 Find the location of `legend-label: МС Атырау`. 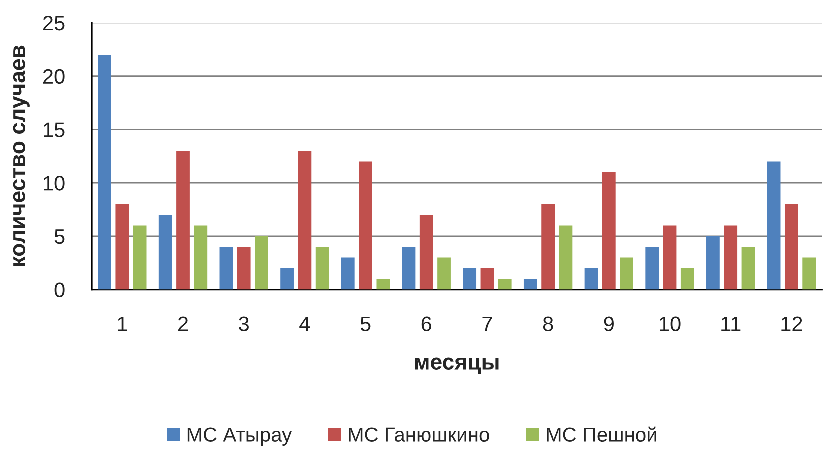

legend-label: МС Атырау is located at coordinates (240, 437).